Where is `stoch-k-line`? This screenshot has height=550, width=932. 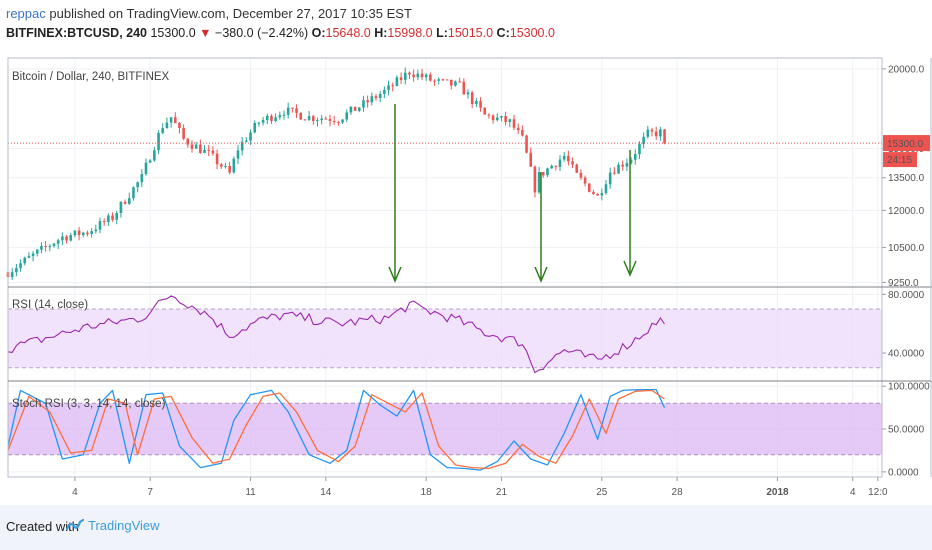
stoch-k-line is located at coordinates (336, 429).